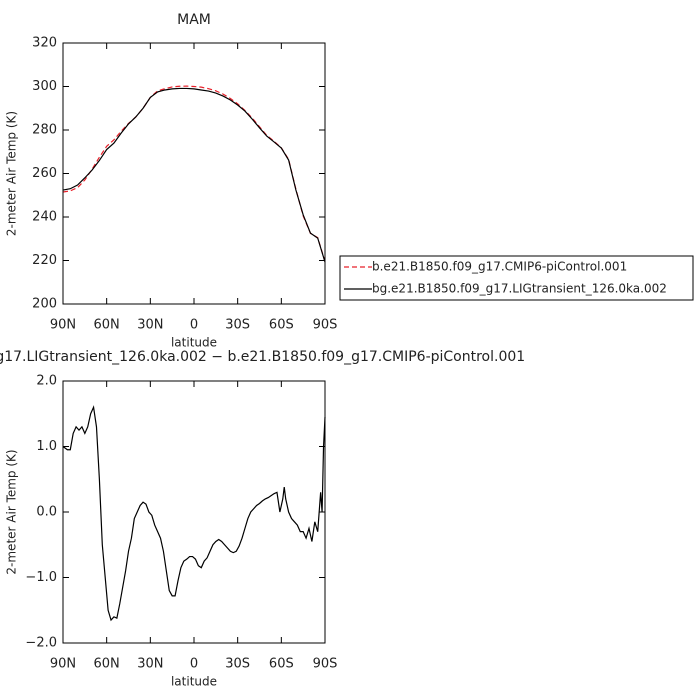  What do you see at coordinates (44, 130) in the screenshot?
I see `y-tick-label: 280` at bounding box center [44, 130].